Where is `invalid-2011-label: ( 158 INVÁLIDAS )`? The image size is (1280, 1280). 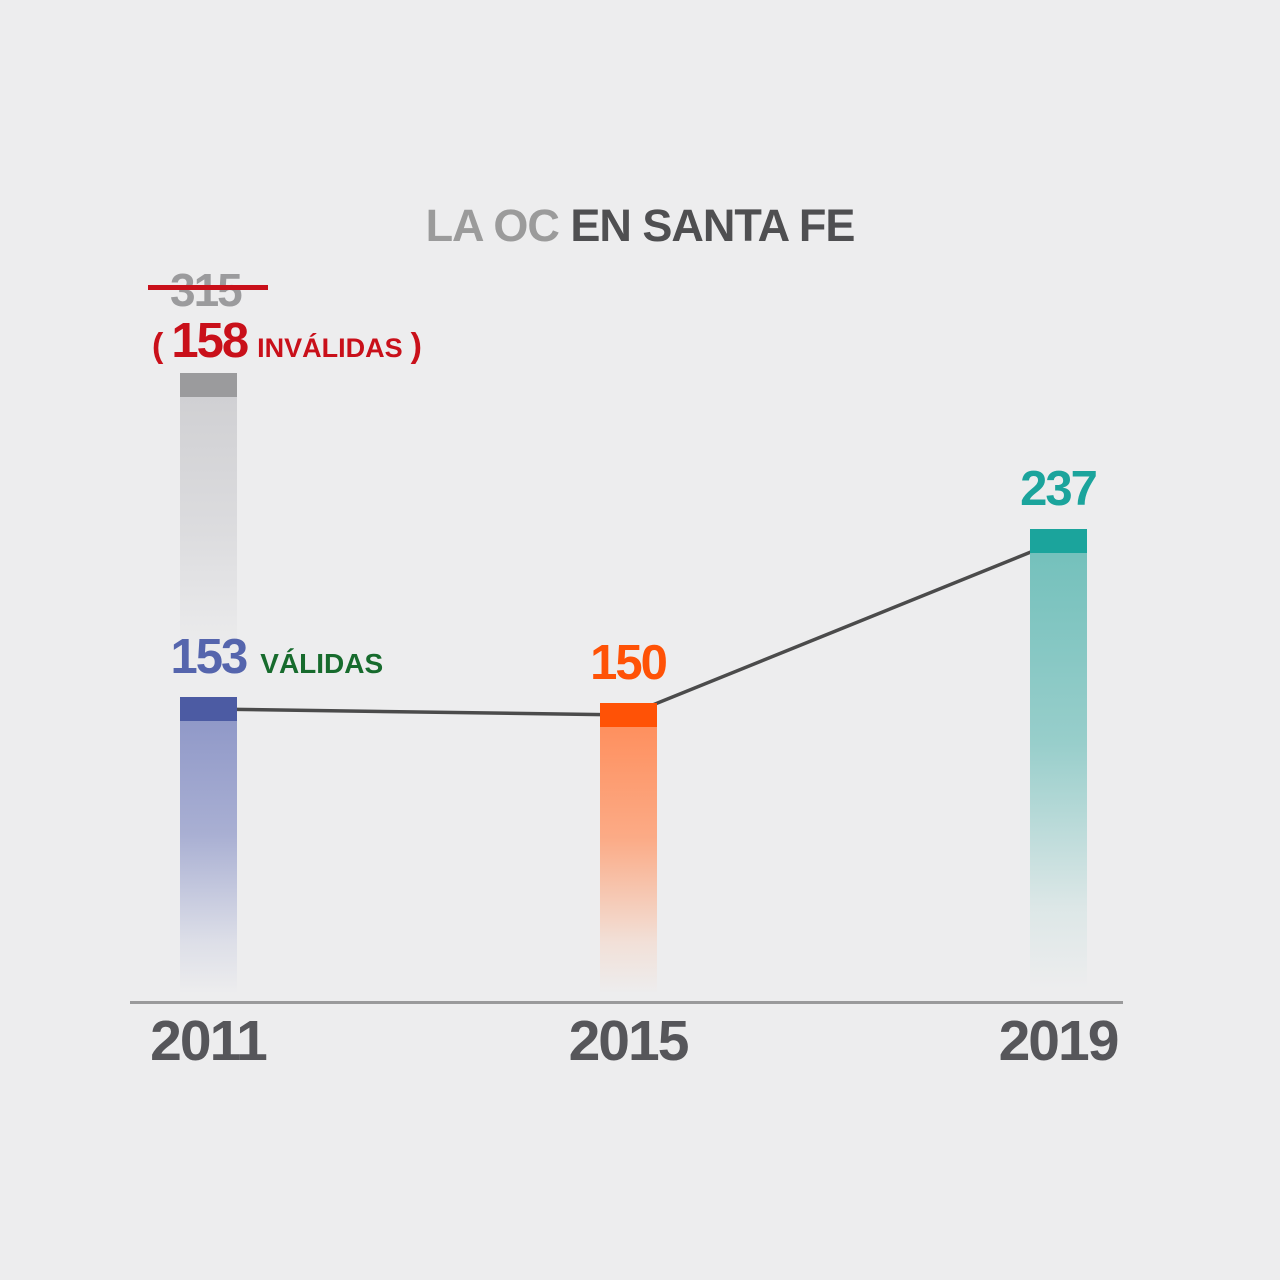
invalid-2011-label: ( 158 INVÁLIDAS ) is located at coordinates (287, 341).